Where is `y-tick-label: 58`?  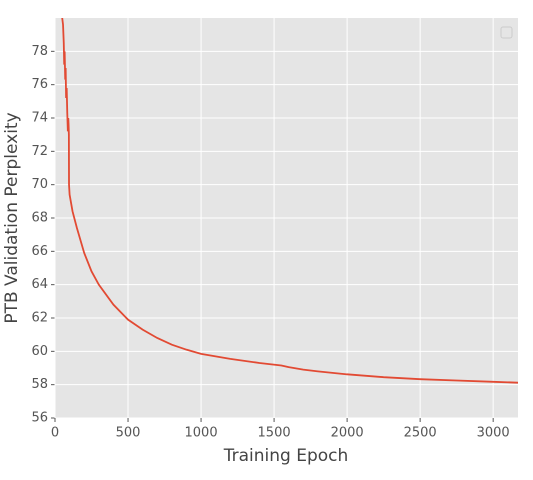
y-tick-label: 58 is located at coordinates (39, 384).